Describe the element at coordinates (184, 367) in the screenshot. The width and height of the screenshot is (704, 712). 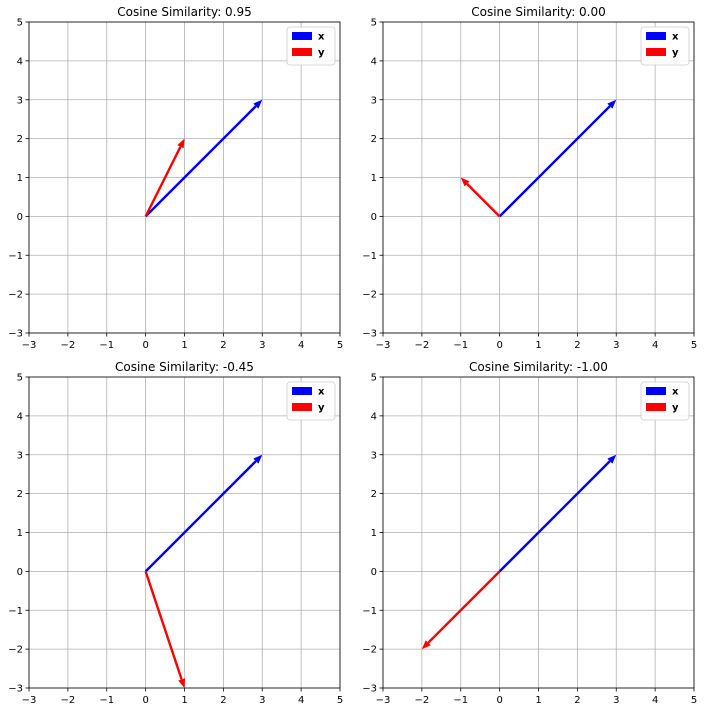
I see `subplot-title: Cosine Similarity: -0.45` at that location.